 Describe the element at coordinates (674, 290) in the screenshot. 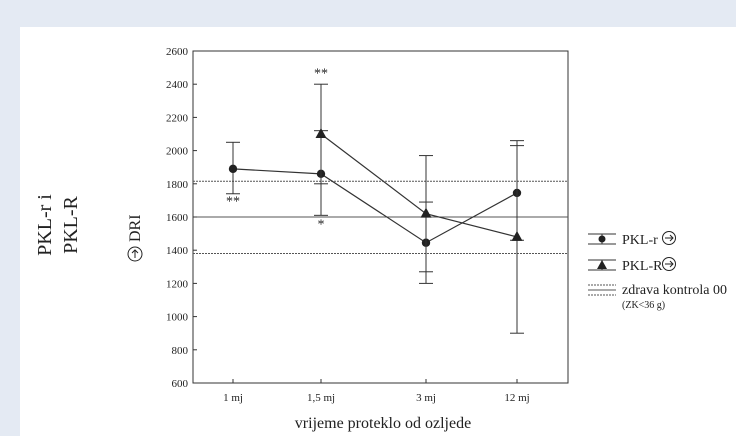

I see `legend-reference-label: zdrava kontrola 00` at that location.